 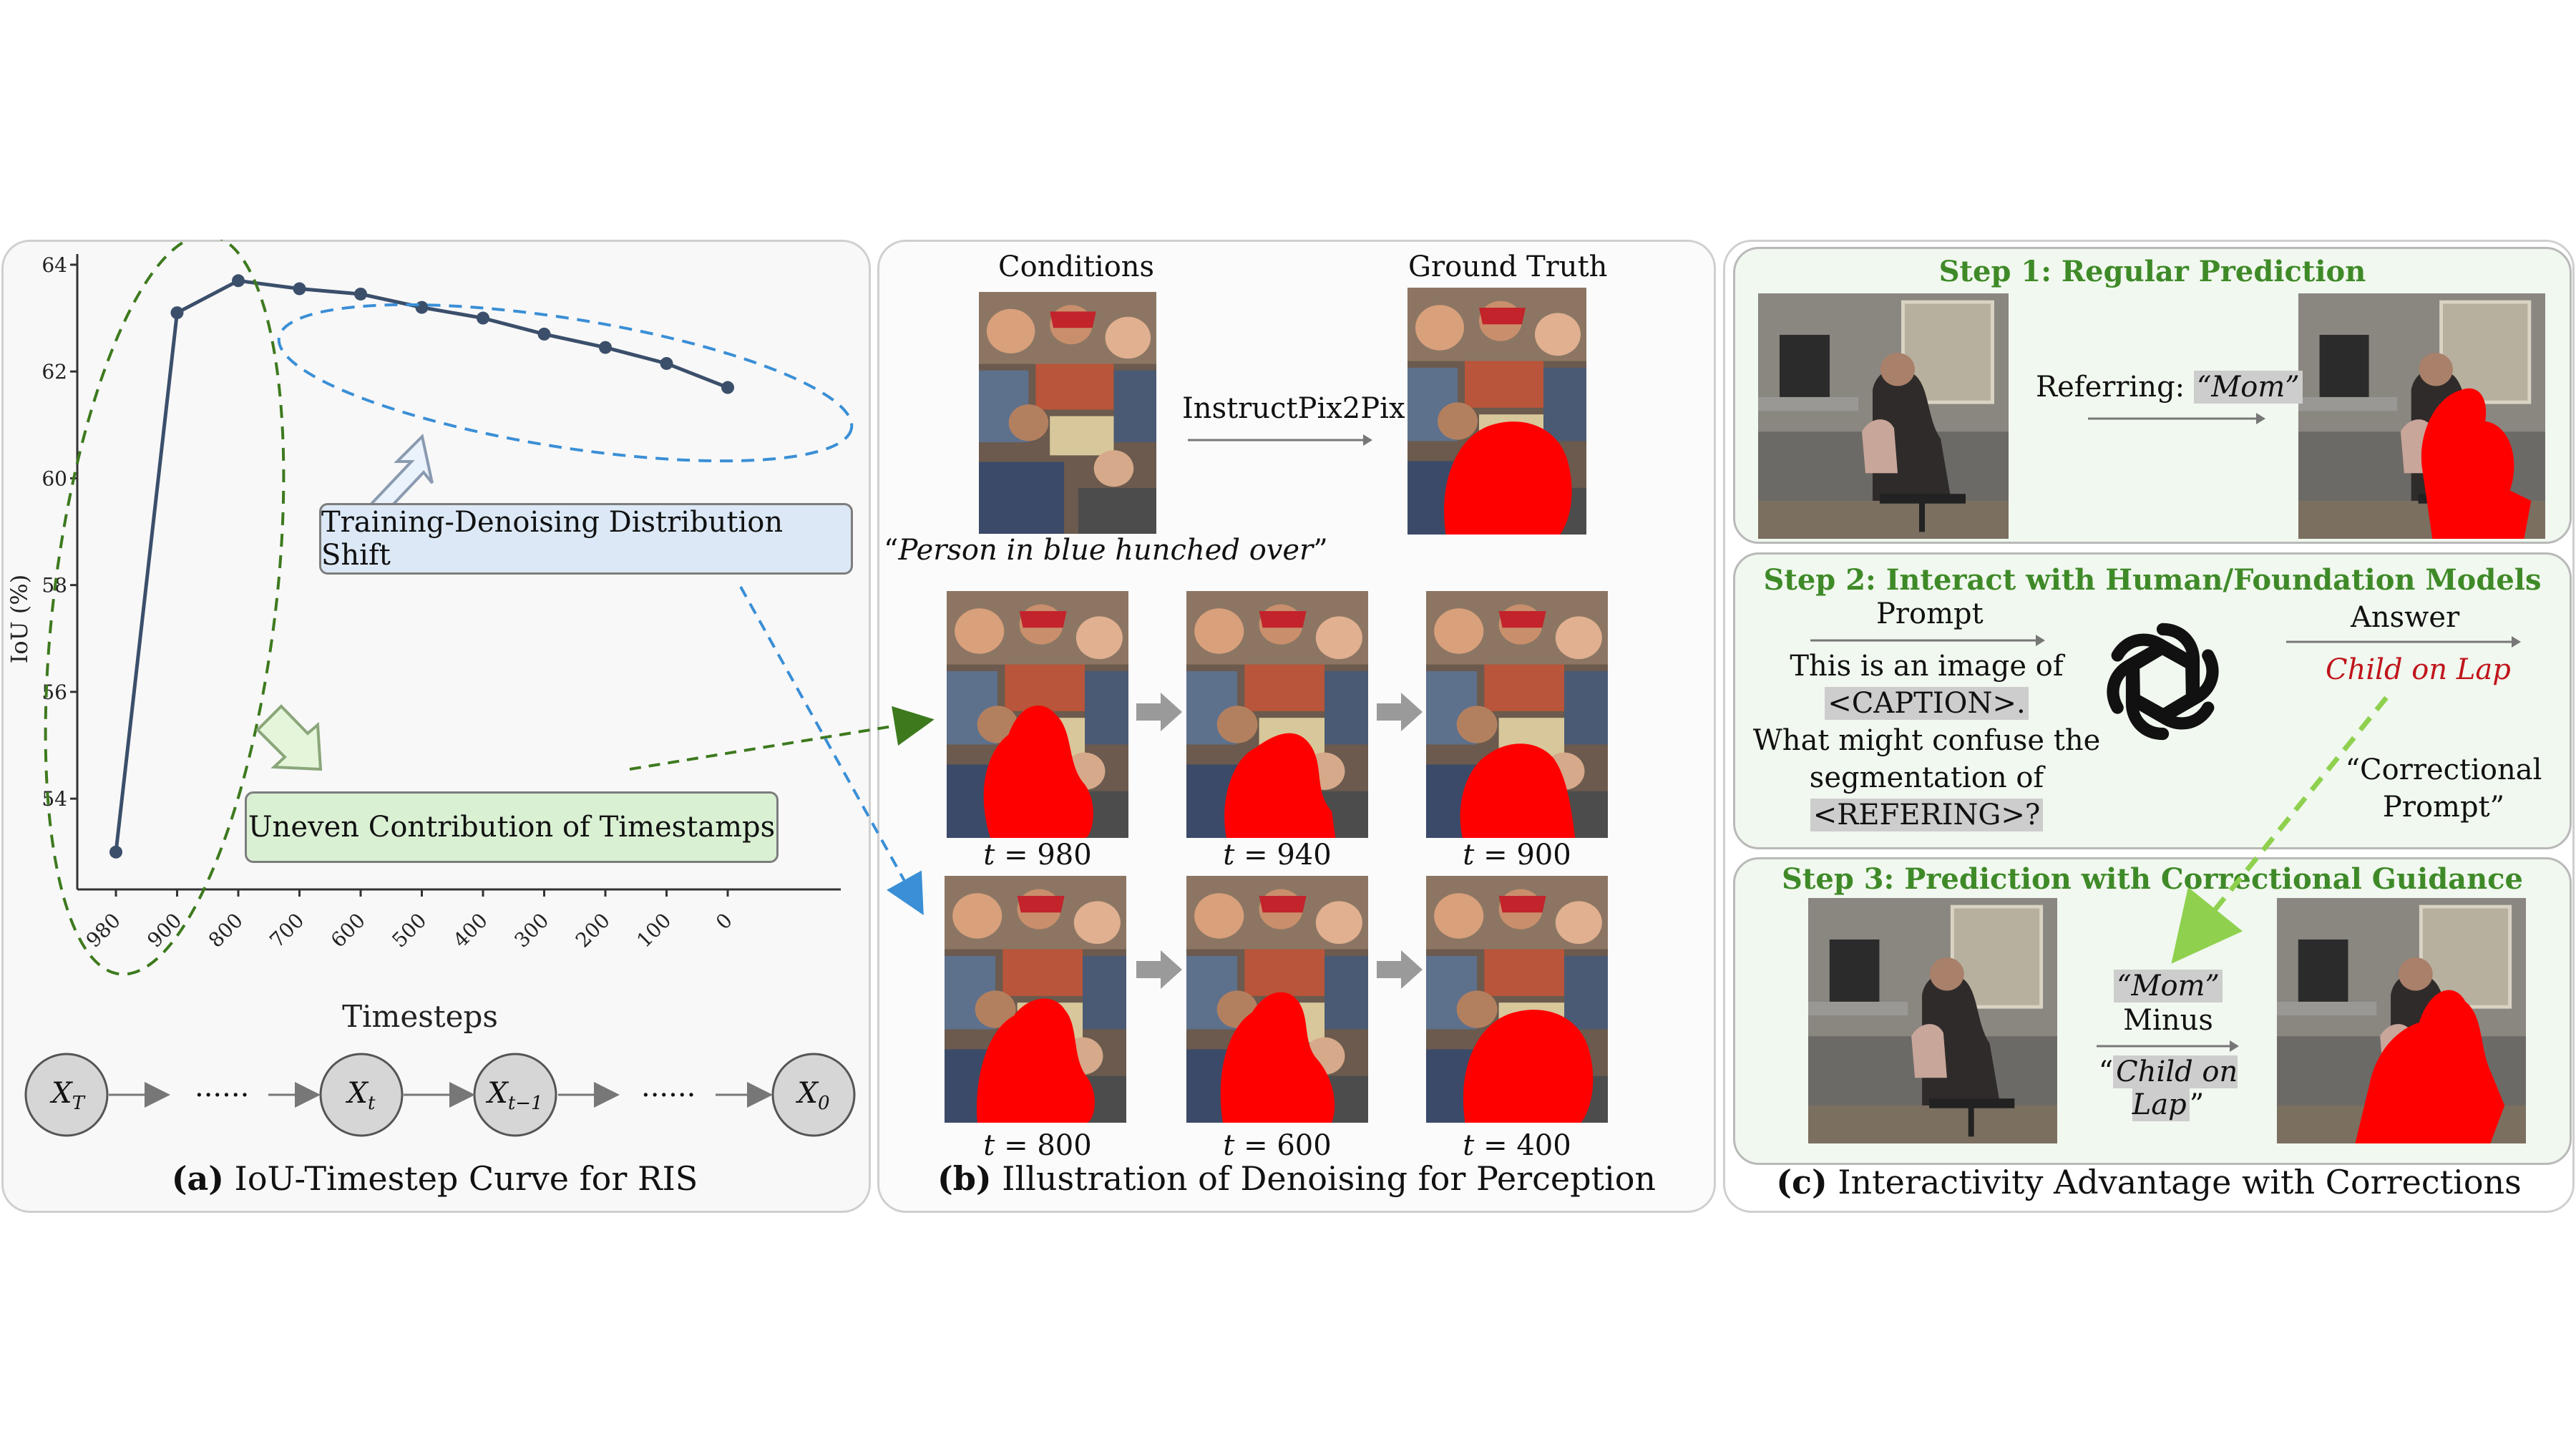 I want to click on prompt-arrow, so click(x=1927, y=640).